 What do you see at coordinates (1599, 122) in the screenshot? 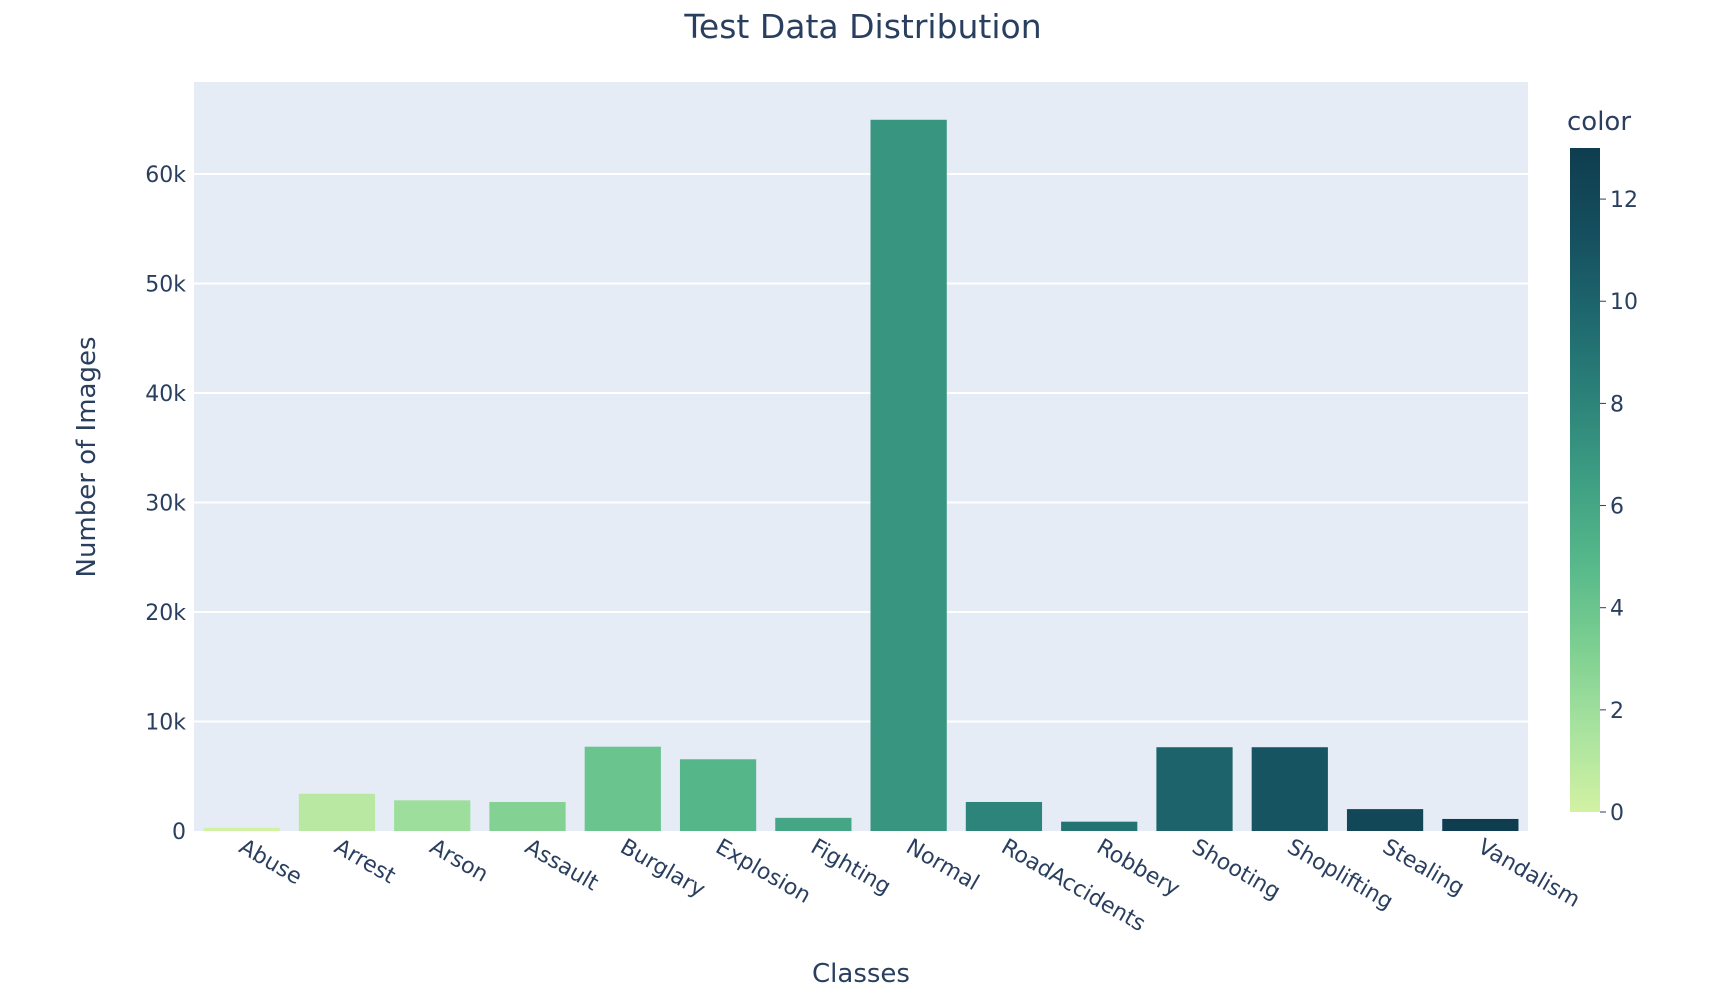
I see `colorbar-title: color` at bounding box center [1599, 122].